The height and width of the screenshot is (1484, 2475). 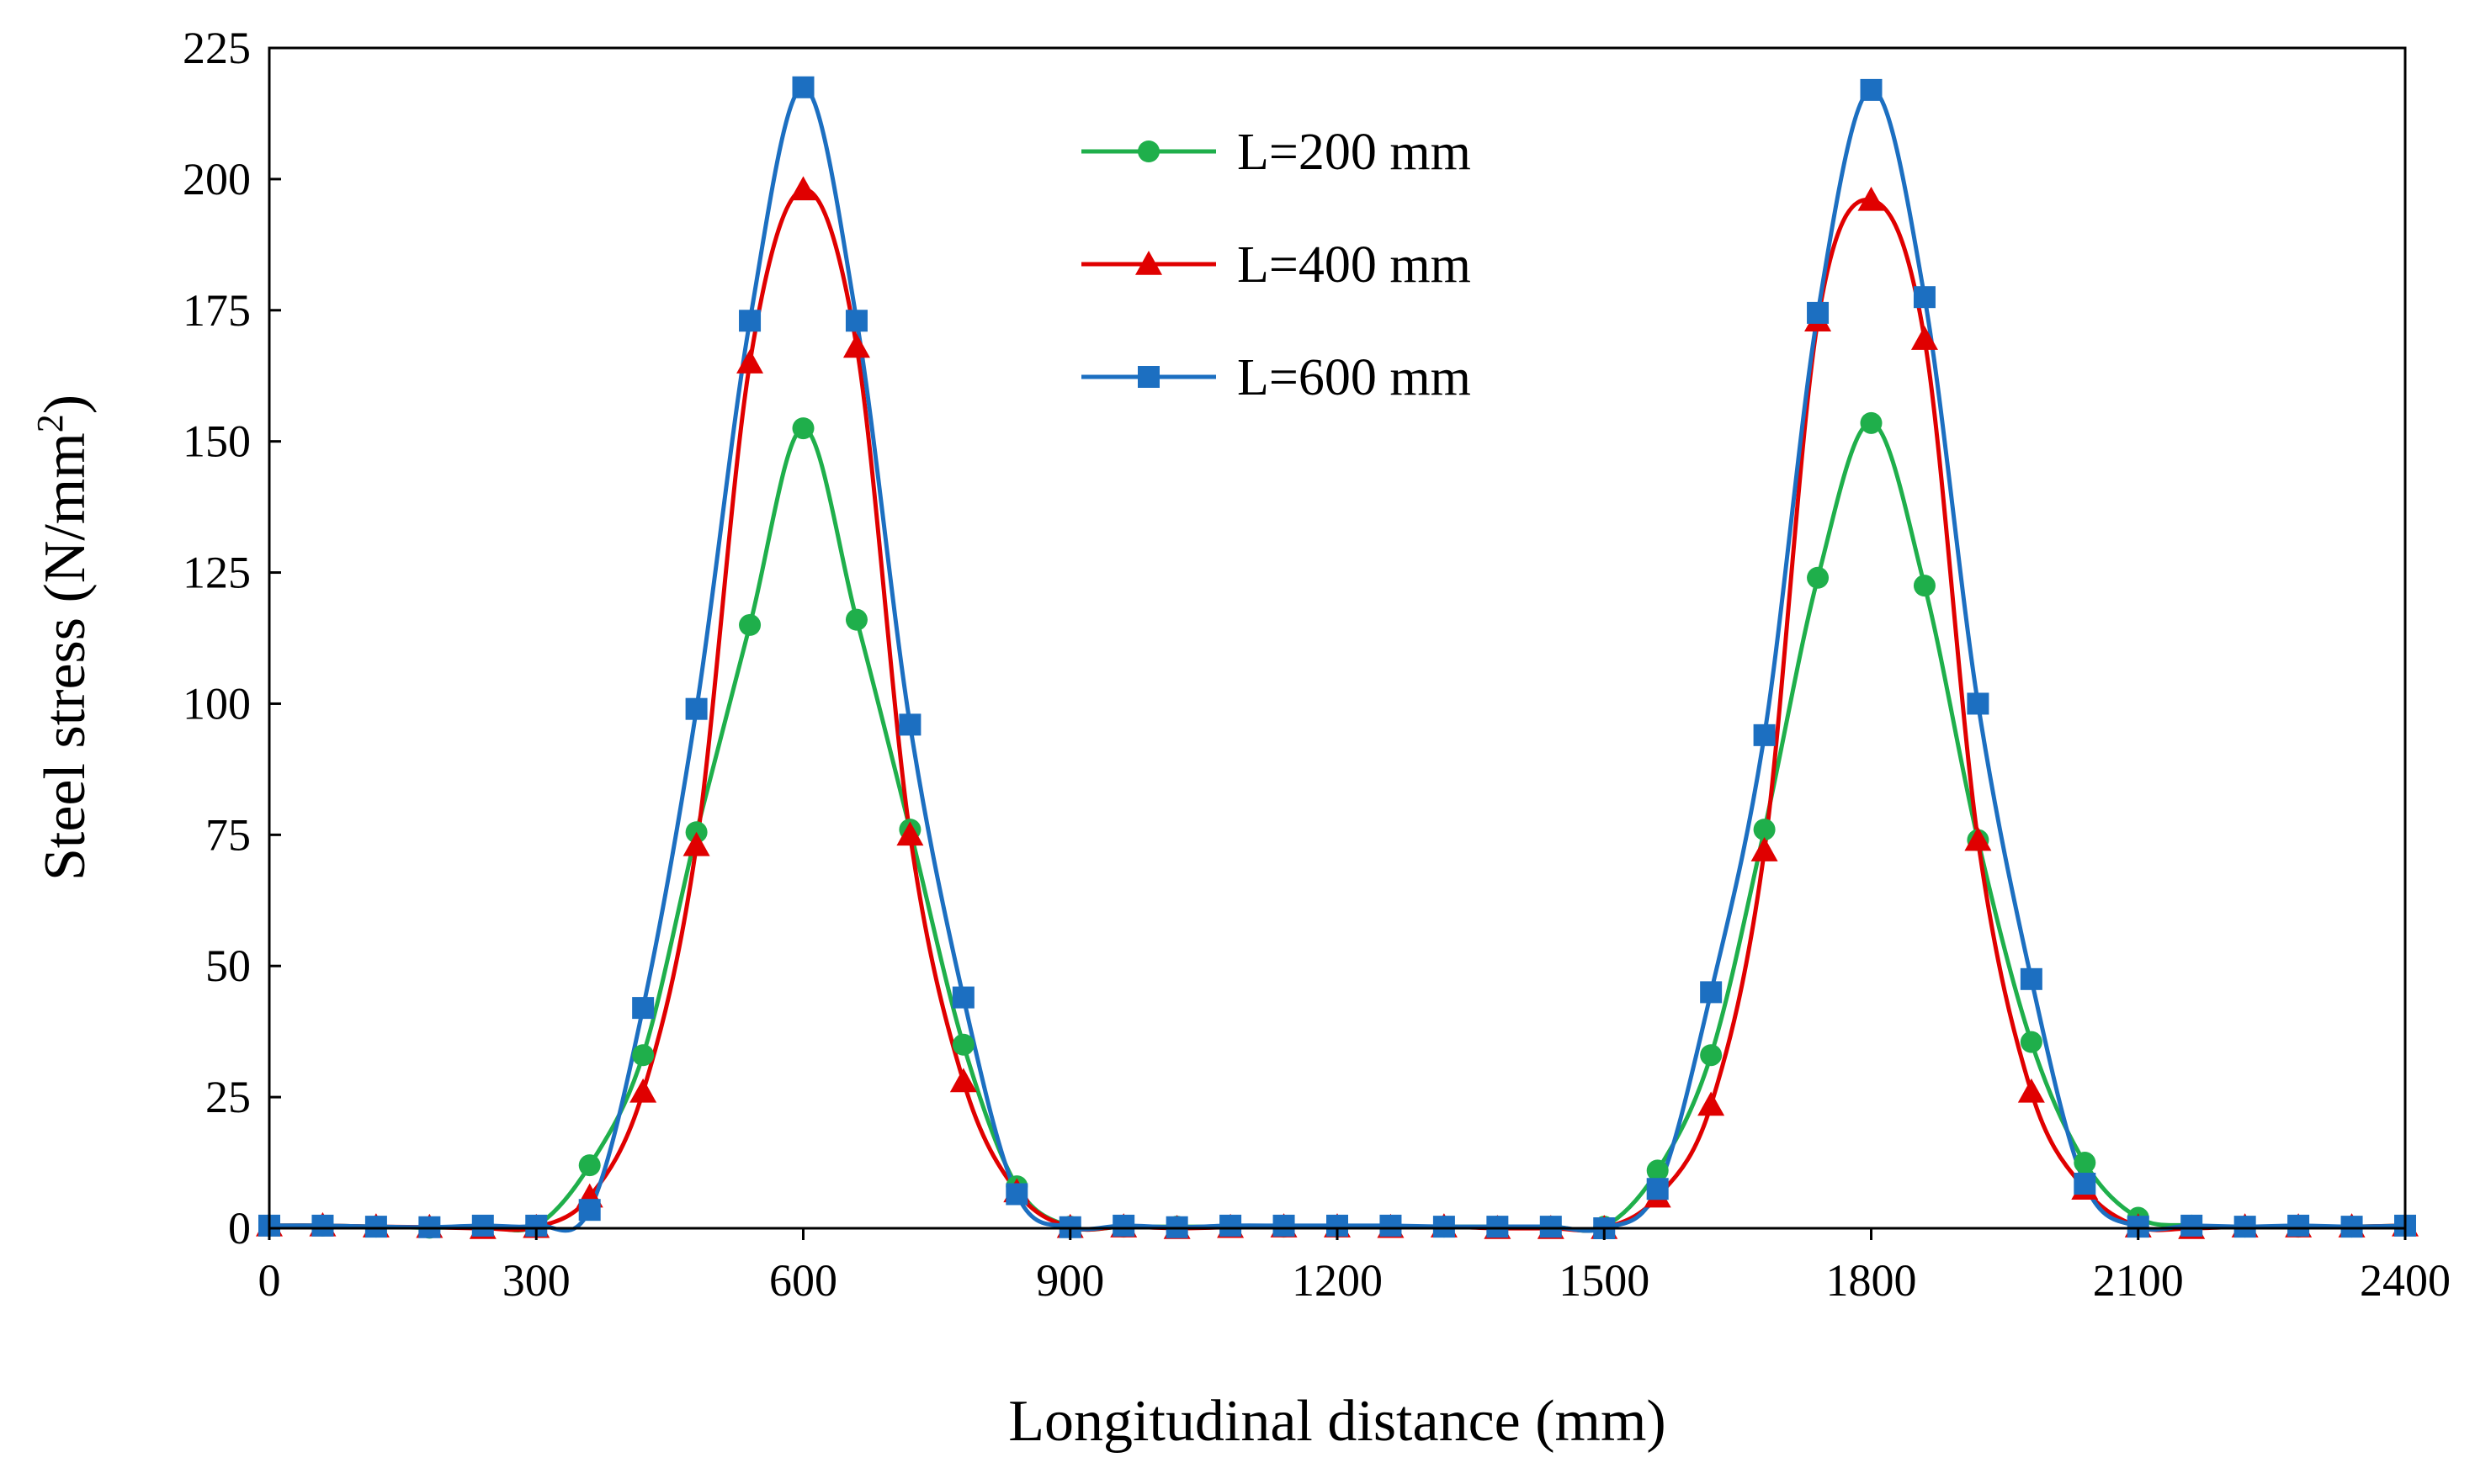 I want to click on y-tick-label: 75, so click(x=228, y=834).